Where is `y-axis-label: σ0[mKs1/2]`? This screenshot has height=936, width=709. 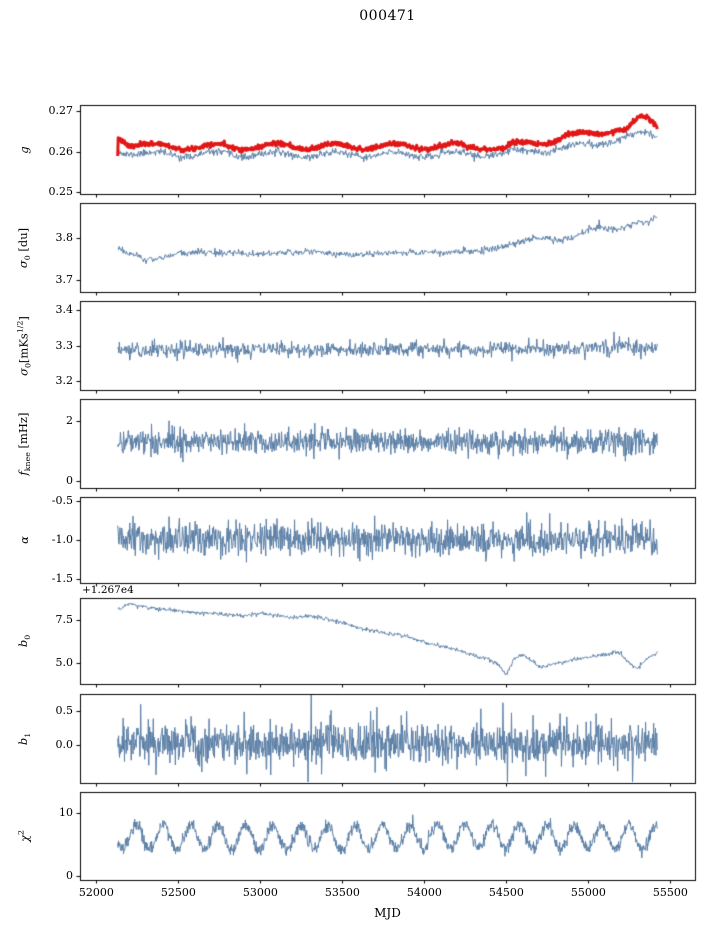
y-axis-label: σ0[mKs1/2] is located at coordinates (24, 345).